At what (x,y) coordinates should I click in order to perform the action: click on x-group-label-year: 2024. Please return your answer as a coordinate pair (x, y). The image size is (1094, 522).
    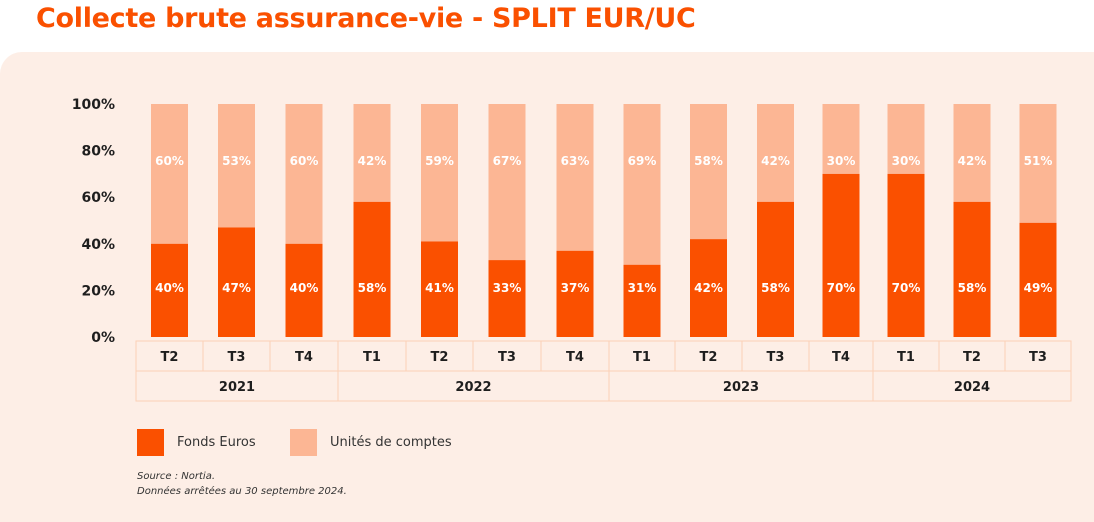
    Looking at the image, I should click on (972, 387).